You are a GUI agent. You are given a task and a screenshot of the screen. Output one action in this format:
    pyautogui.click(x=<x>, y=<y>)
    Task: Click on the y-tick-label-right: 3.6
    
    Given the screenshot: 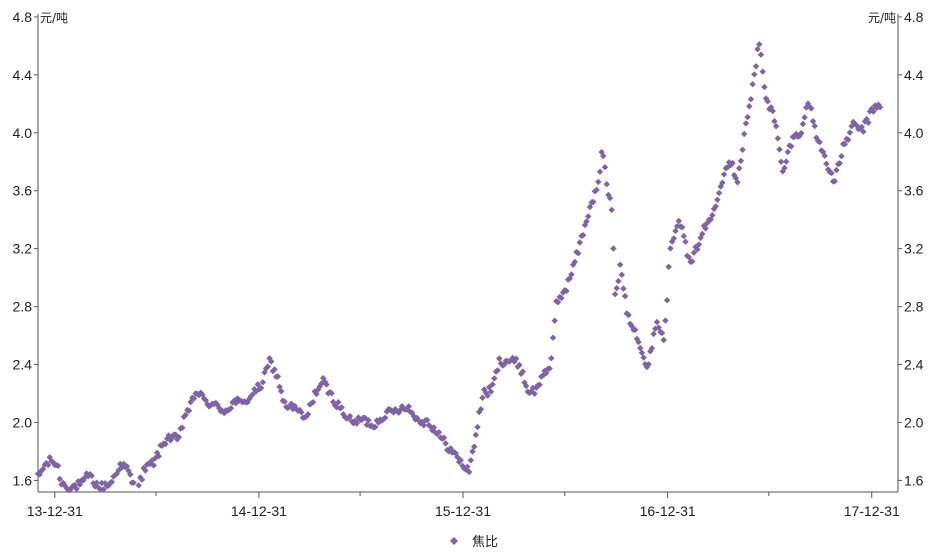 What is the action you would take?
    pyautogui.click(x=914, y=191)
    